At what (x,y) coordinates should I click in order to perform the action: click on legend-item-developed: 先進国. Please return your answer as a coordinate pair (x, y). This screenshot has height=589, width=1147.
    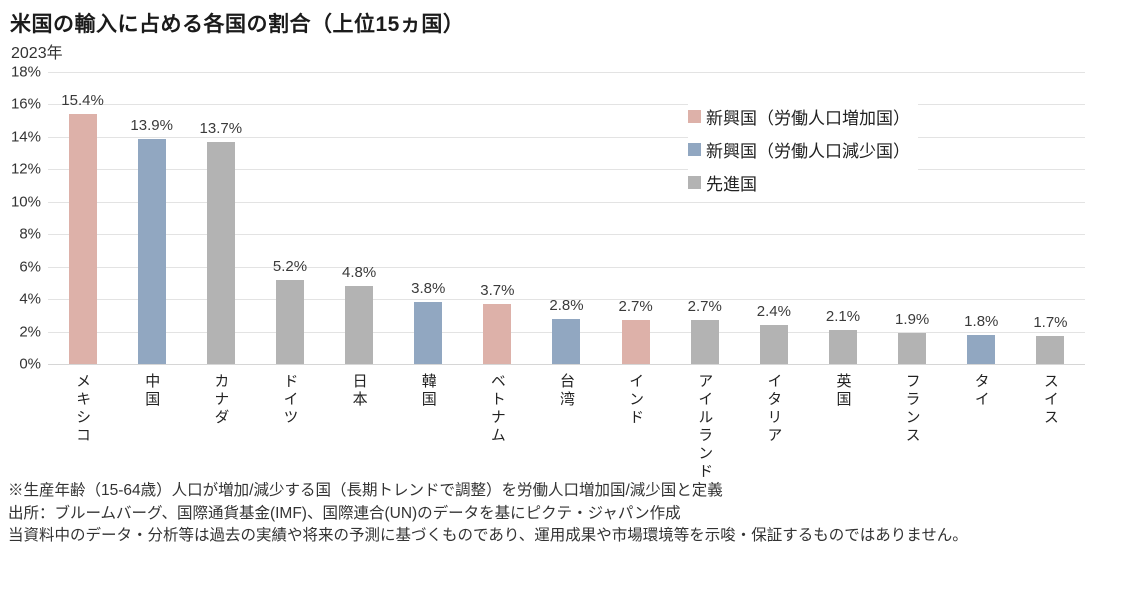
    Looking at the image, I should click on (803, 182).